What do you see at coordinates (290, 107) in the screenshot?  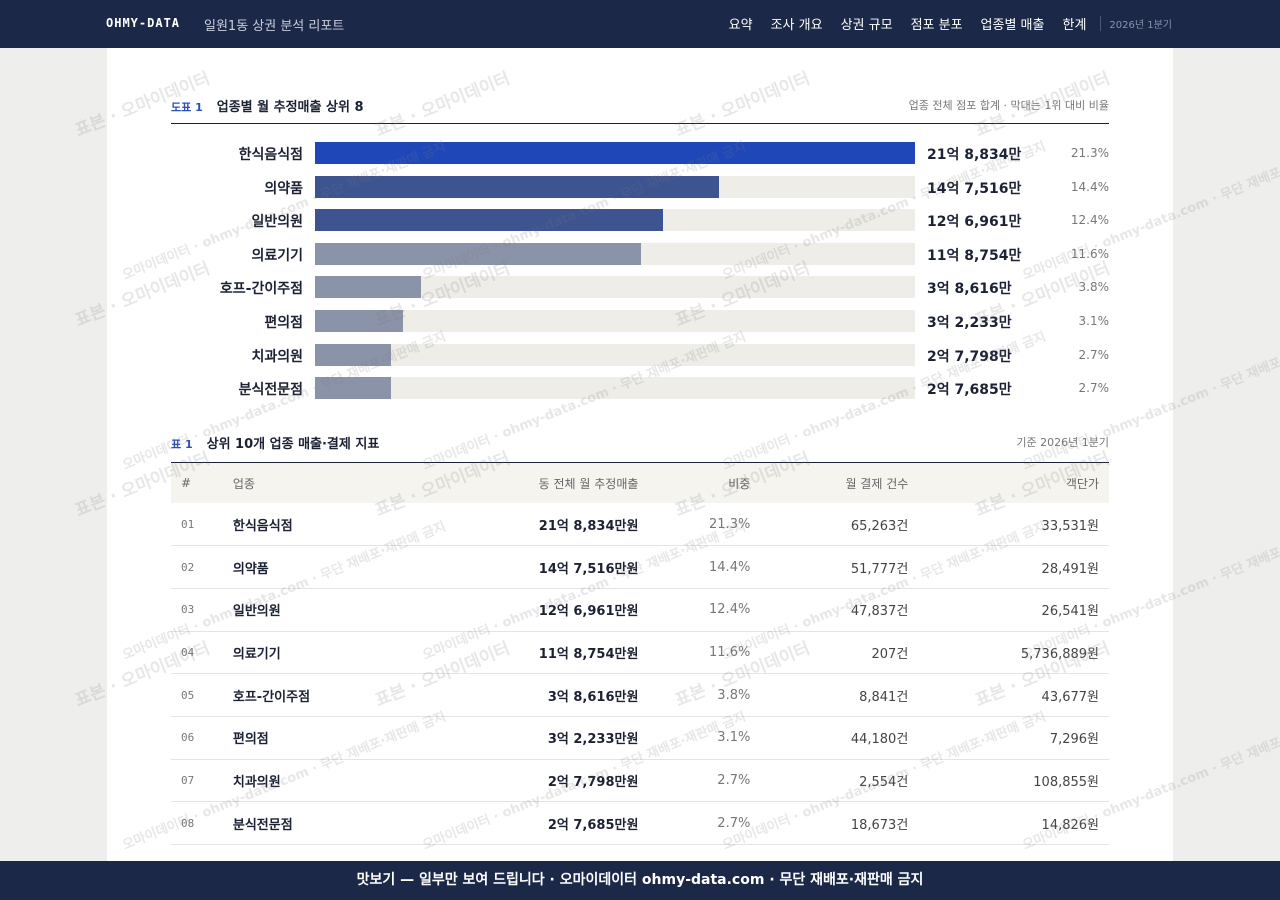 I see `figure-title: 업종별 월 추정매출 상위 8` at bounding box center [290, 107].